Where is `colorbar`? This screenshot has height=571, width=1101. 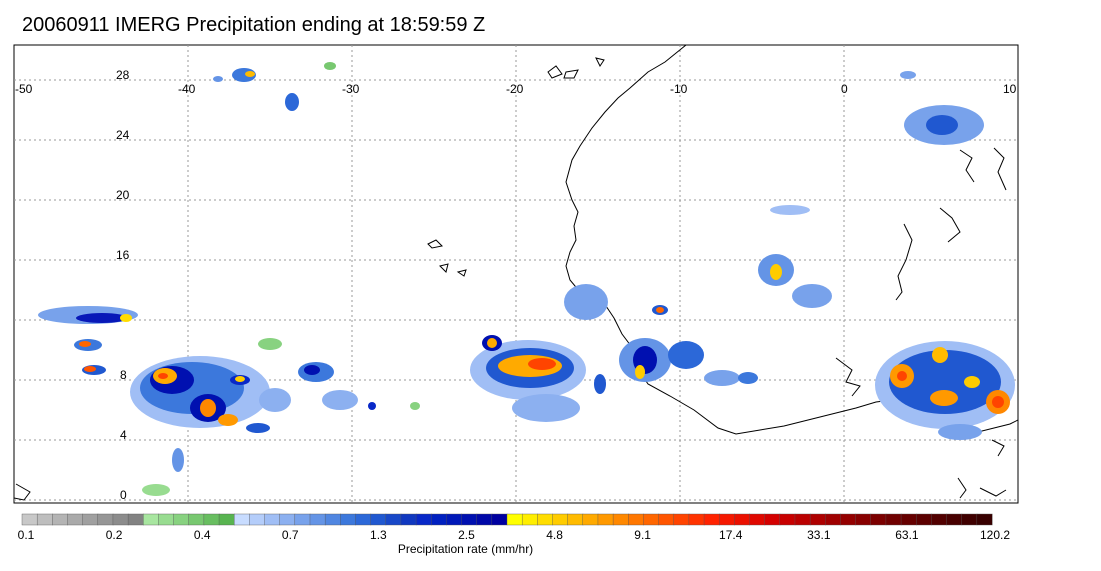
colorbar is located at coordinates (507, 519).